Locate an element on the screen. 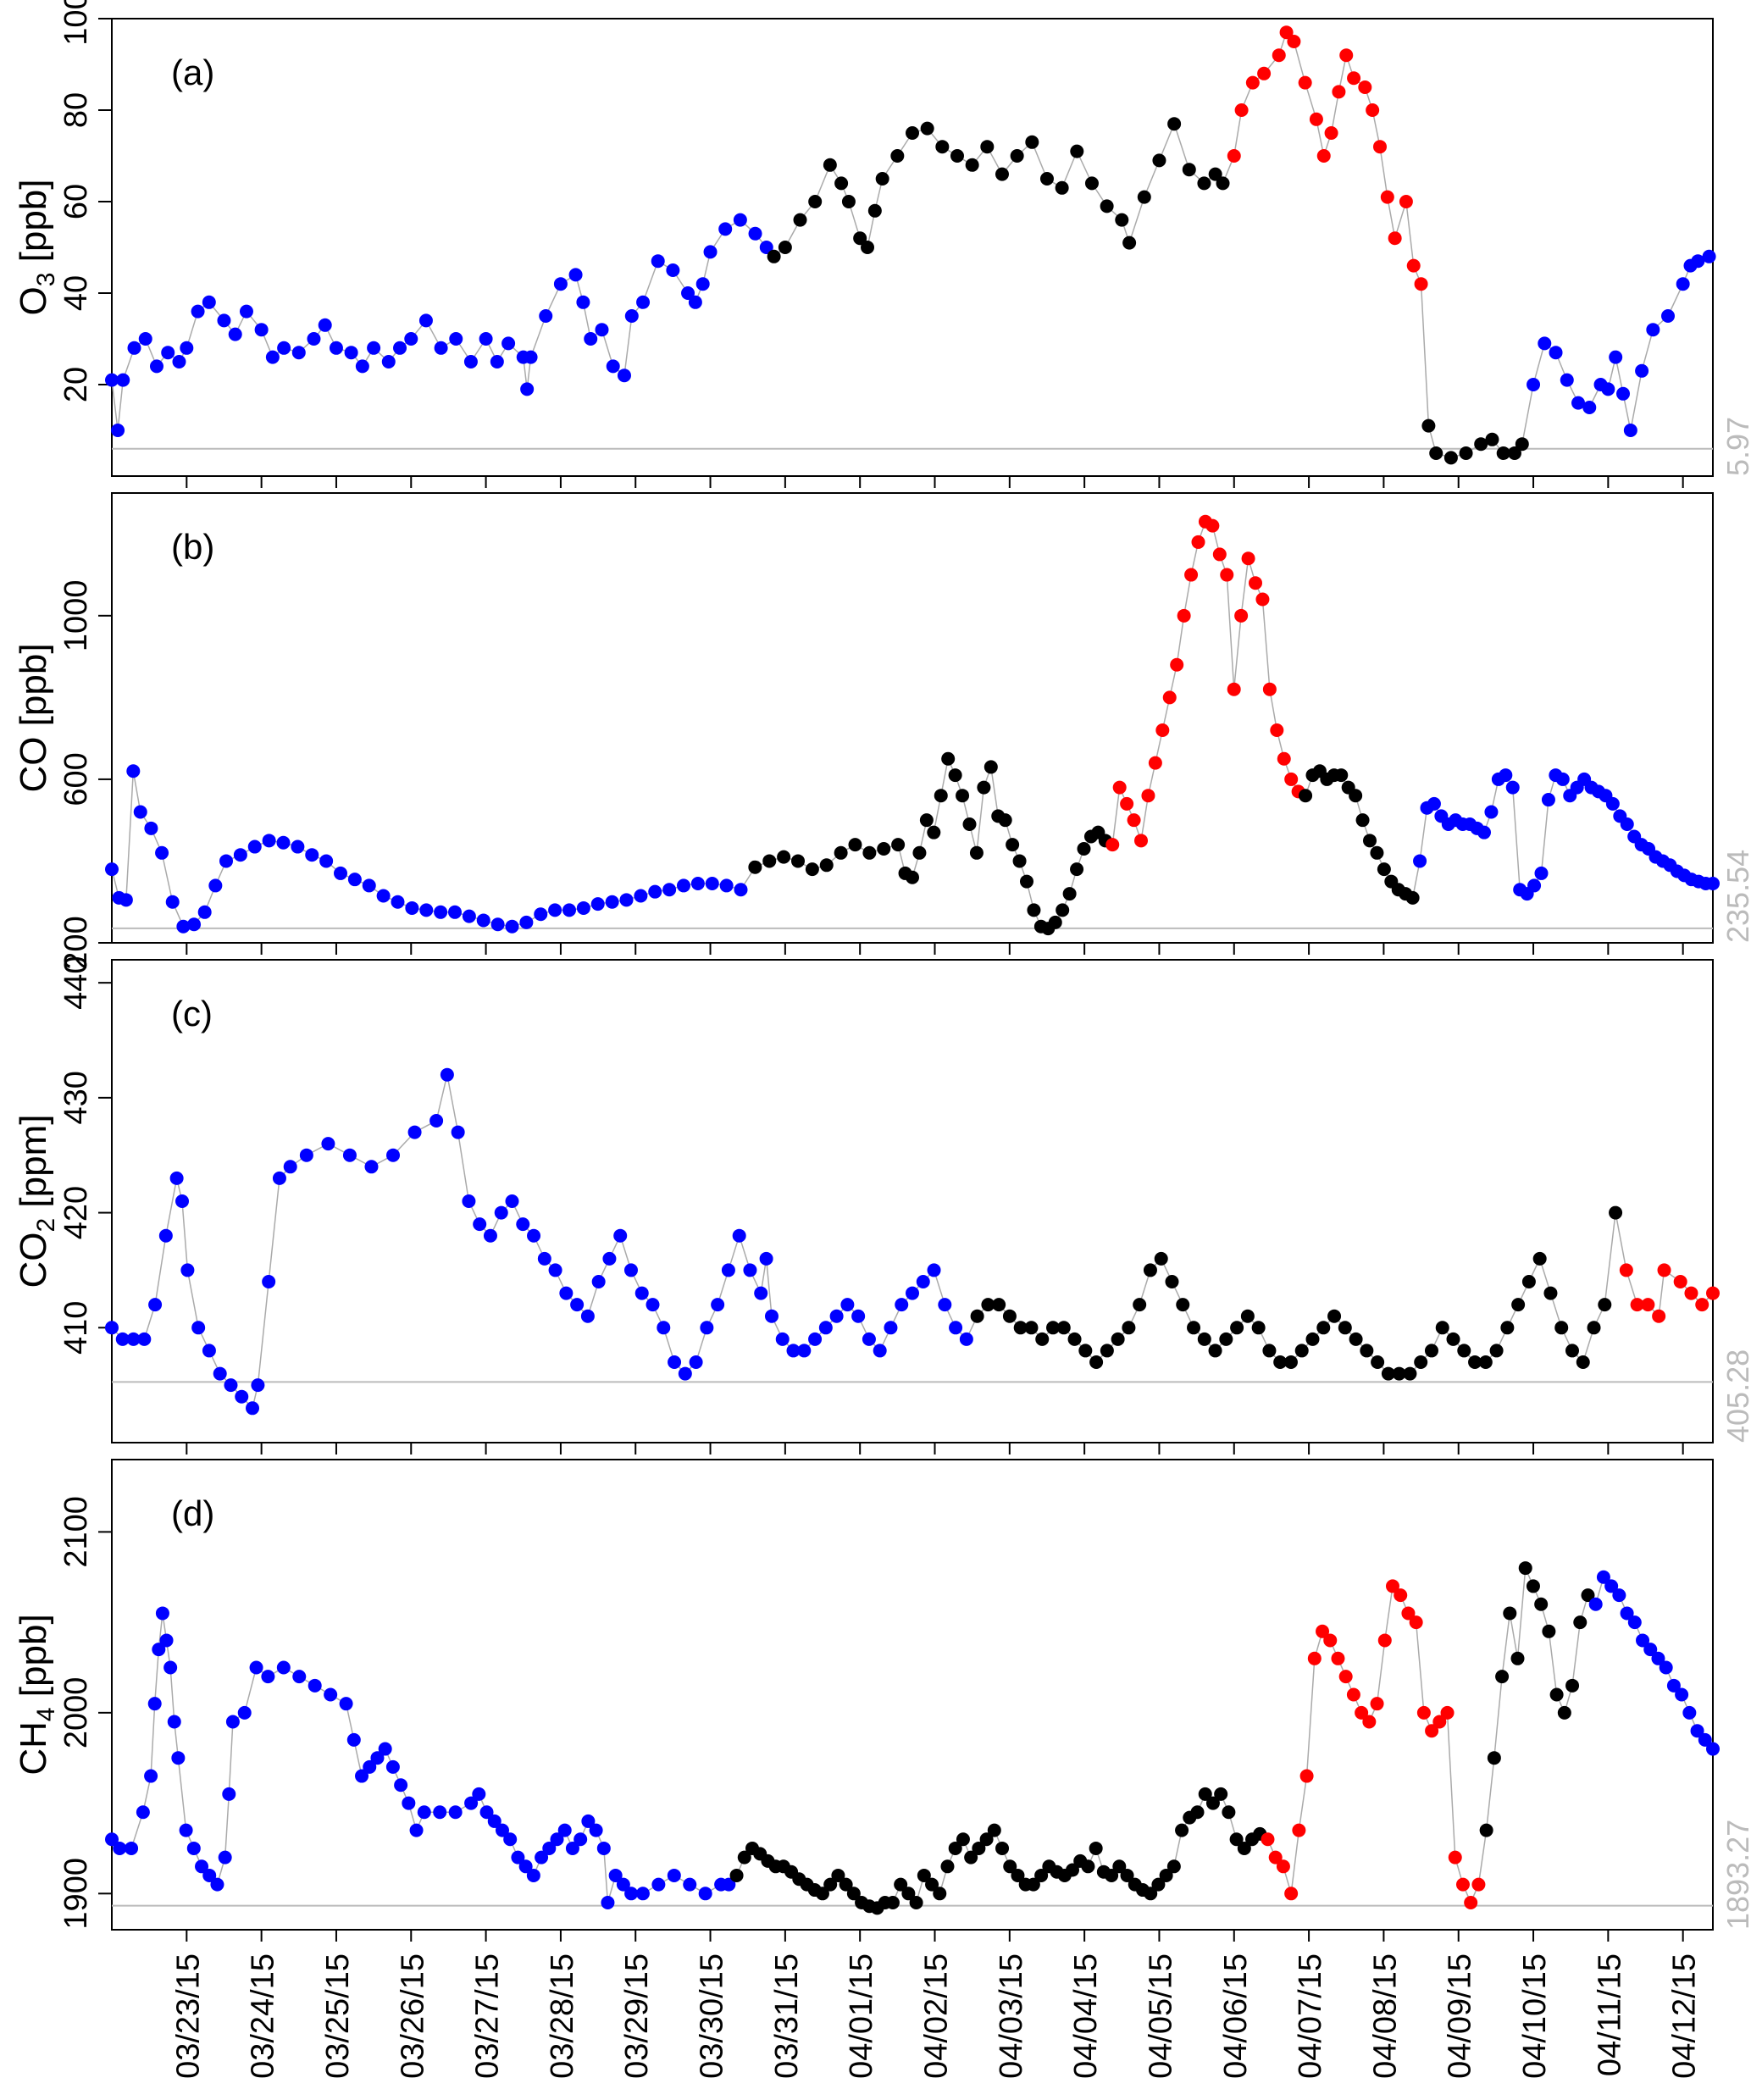 This screenshot has width=1751, height=2100. x-tick-label: 04/11/15 is located at coordinates (1610, 2014).